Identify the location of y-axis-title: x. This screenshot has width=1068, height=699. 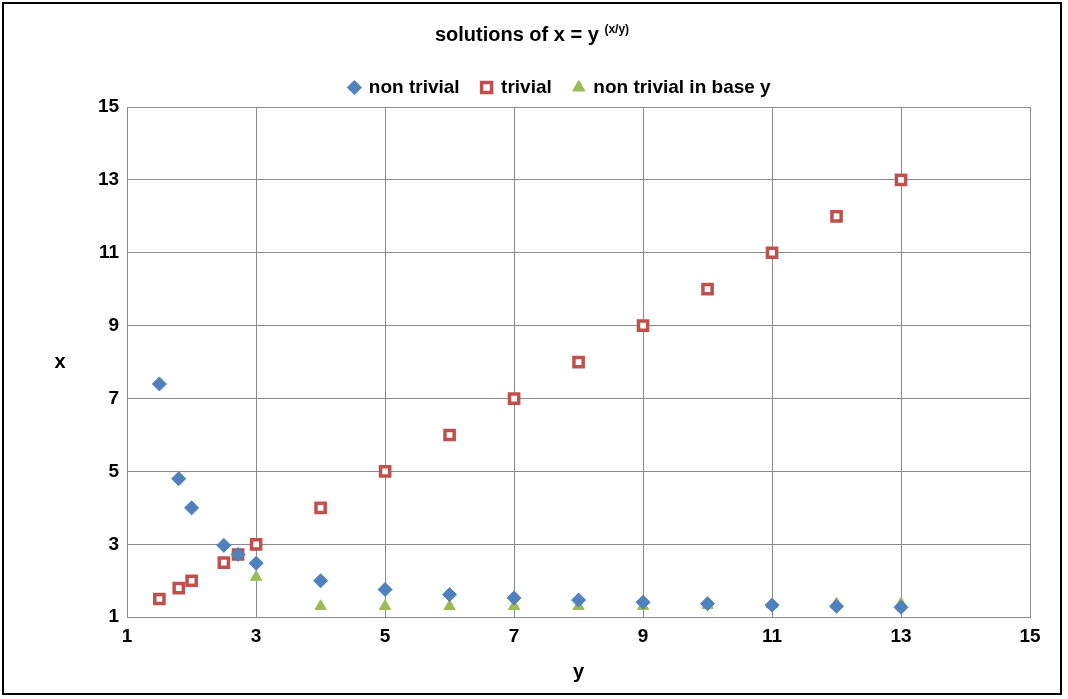
(60, 360).